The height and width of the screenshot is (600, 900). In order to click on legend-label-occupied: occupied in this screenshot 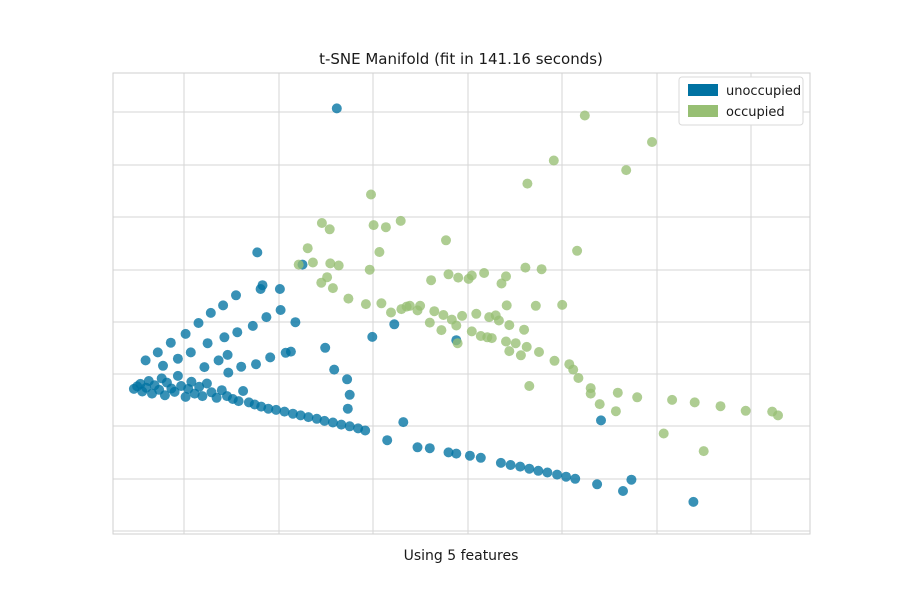, I will do `click(755, 112)`.